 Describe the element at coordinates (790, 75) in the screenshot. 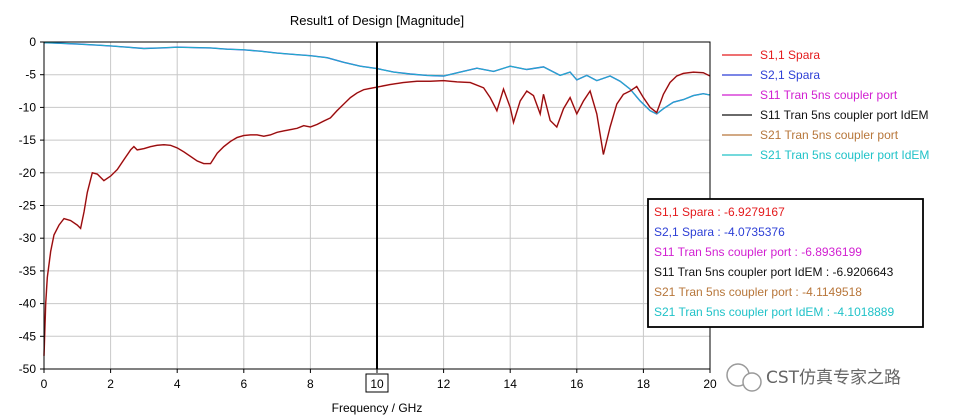

I see `legend-entry: S2,1 Spara` at that location.